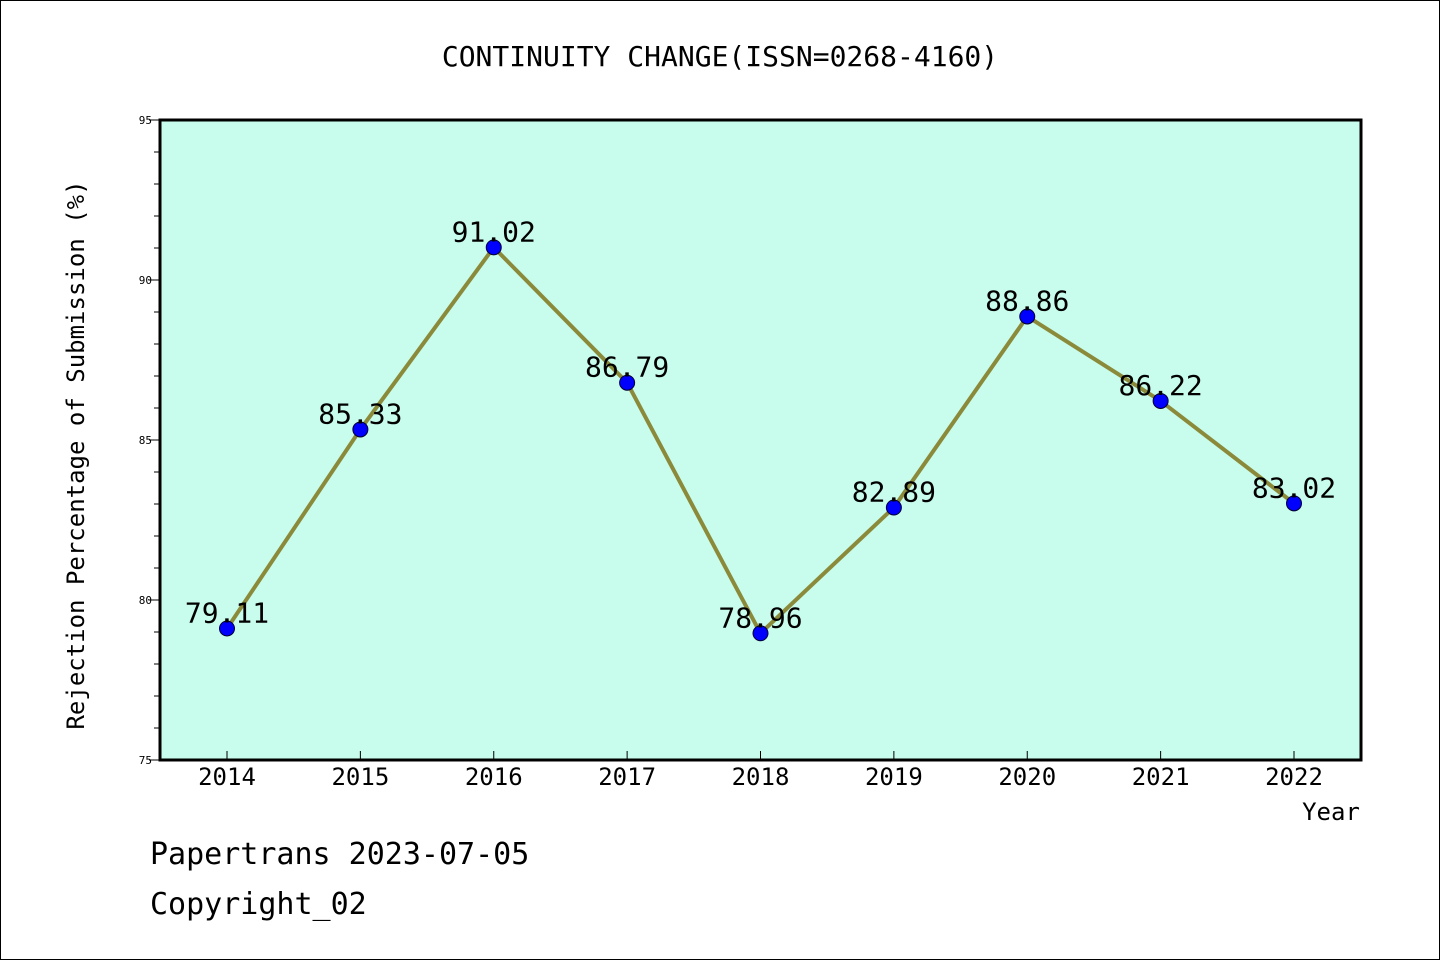  I want to click on data-label: 83.02, so click(1294, 487).